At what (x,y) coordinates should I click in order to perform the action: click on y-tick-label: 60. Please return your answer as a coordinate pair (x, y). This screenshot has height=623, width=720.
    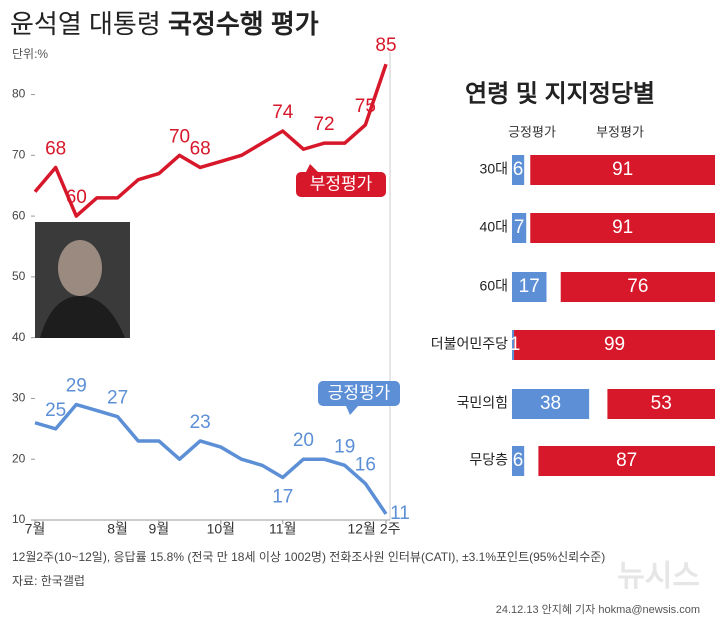
    Looking at the image, I should click on (19, 215).